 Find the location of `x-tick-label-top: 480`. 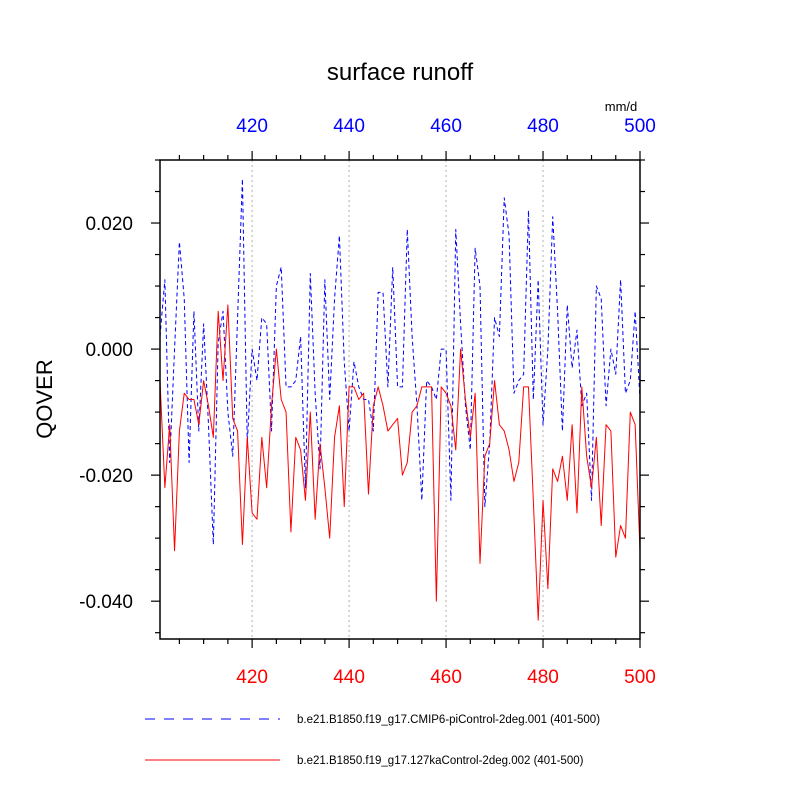

x-tick-label-top: 480 is located at coordinates (543, 126).